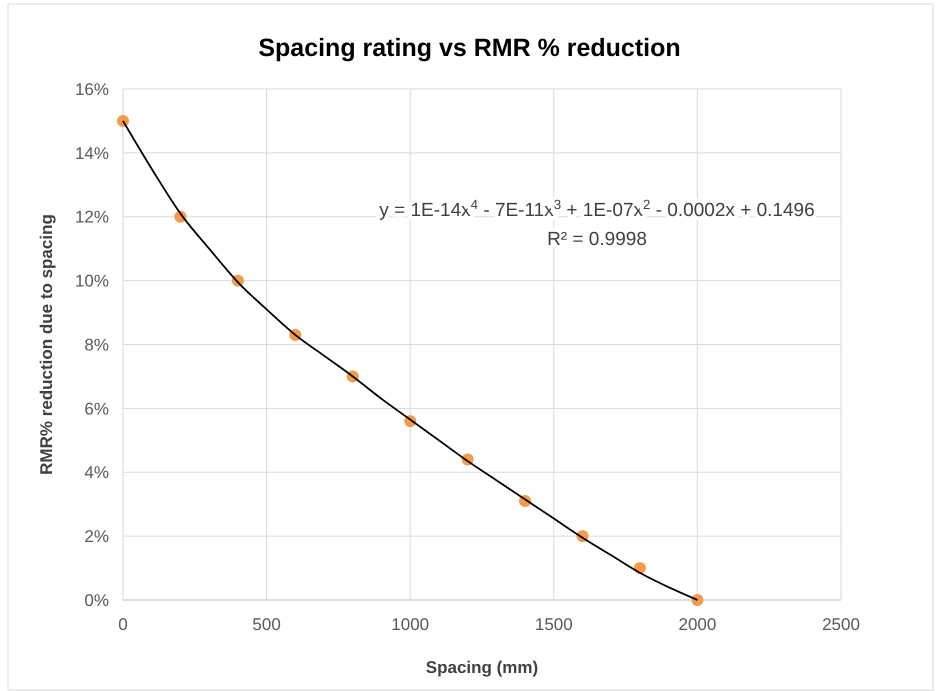  What do you see at coordinates (597, 239) in the screenshot?
I see `annotation: R² = 0.9998` at bounding box center [597, 239].